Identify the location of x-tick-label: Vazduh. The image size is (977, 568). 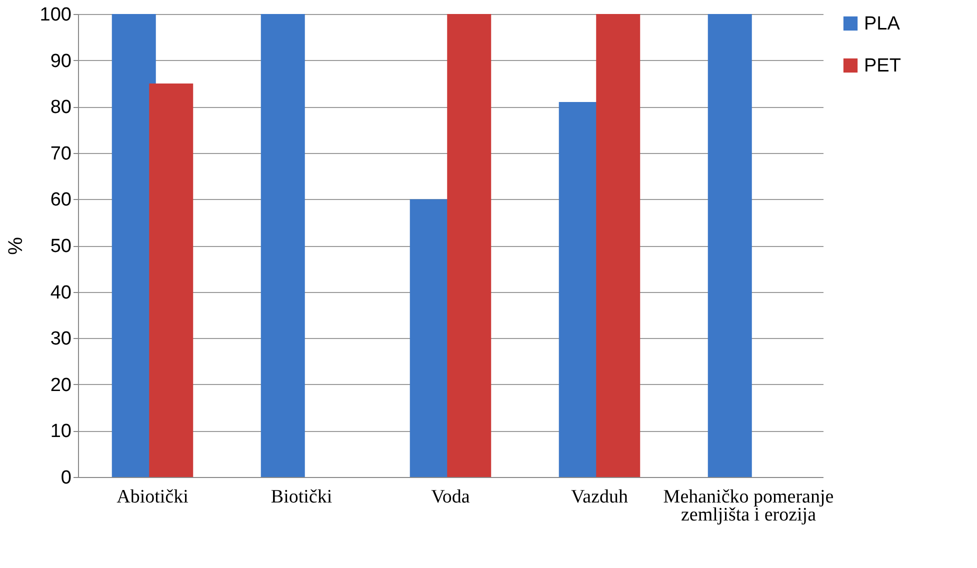
(599, 497).